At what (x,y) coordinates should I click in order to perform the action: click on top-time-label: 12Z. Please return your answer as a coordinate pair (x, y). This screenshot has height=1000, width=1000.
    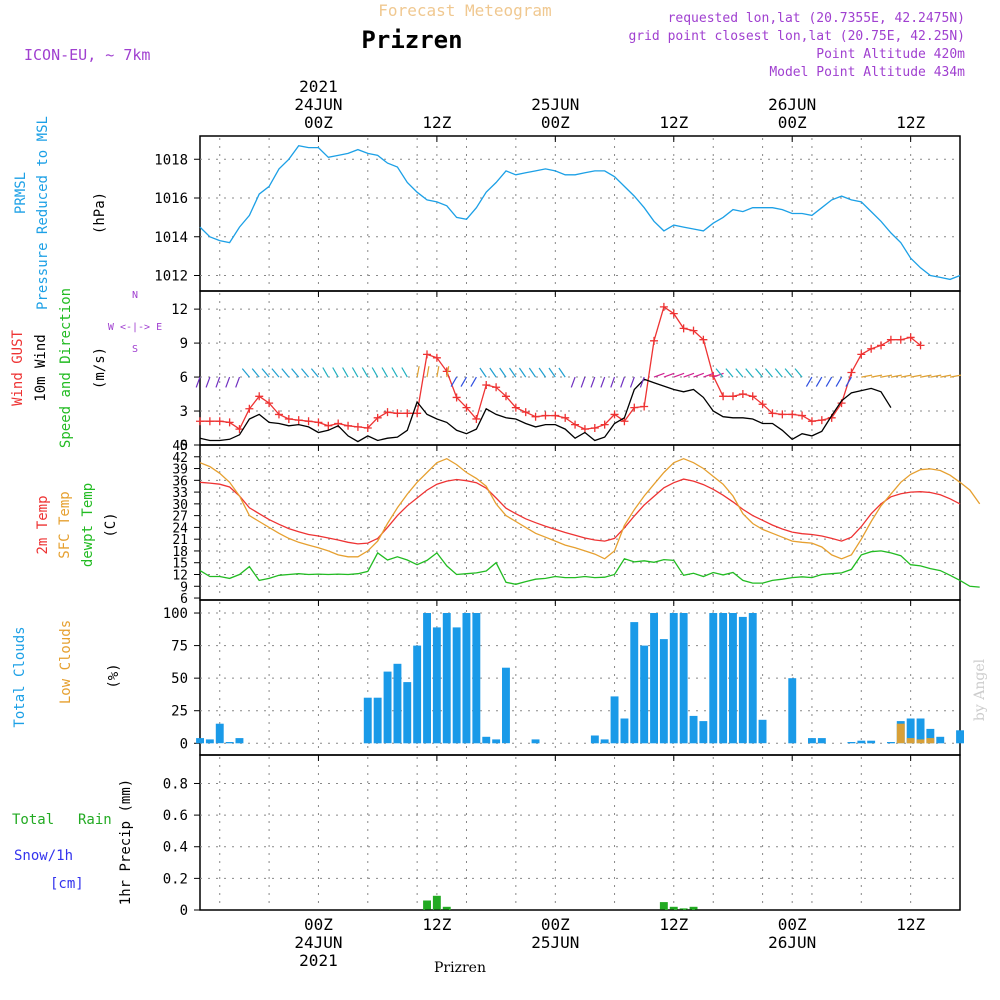
    Looking at the image, I should click on (910, 122).